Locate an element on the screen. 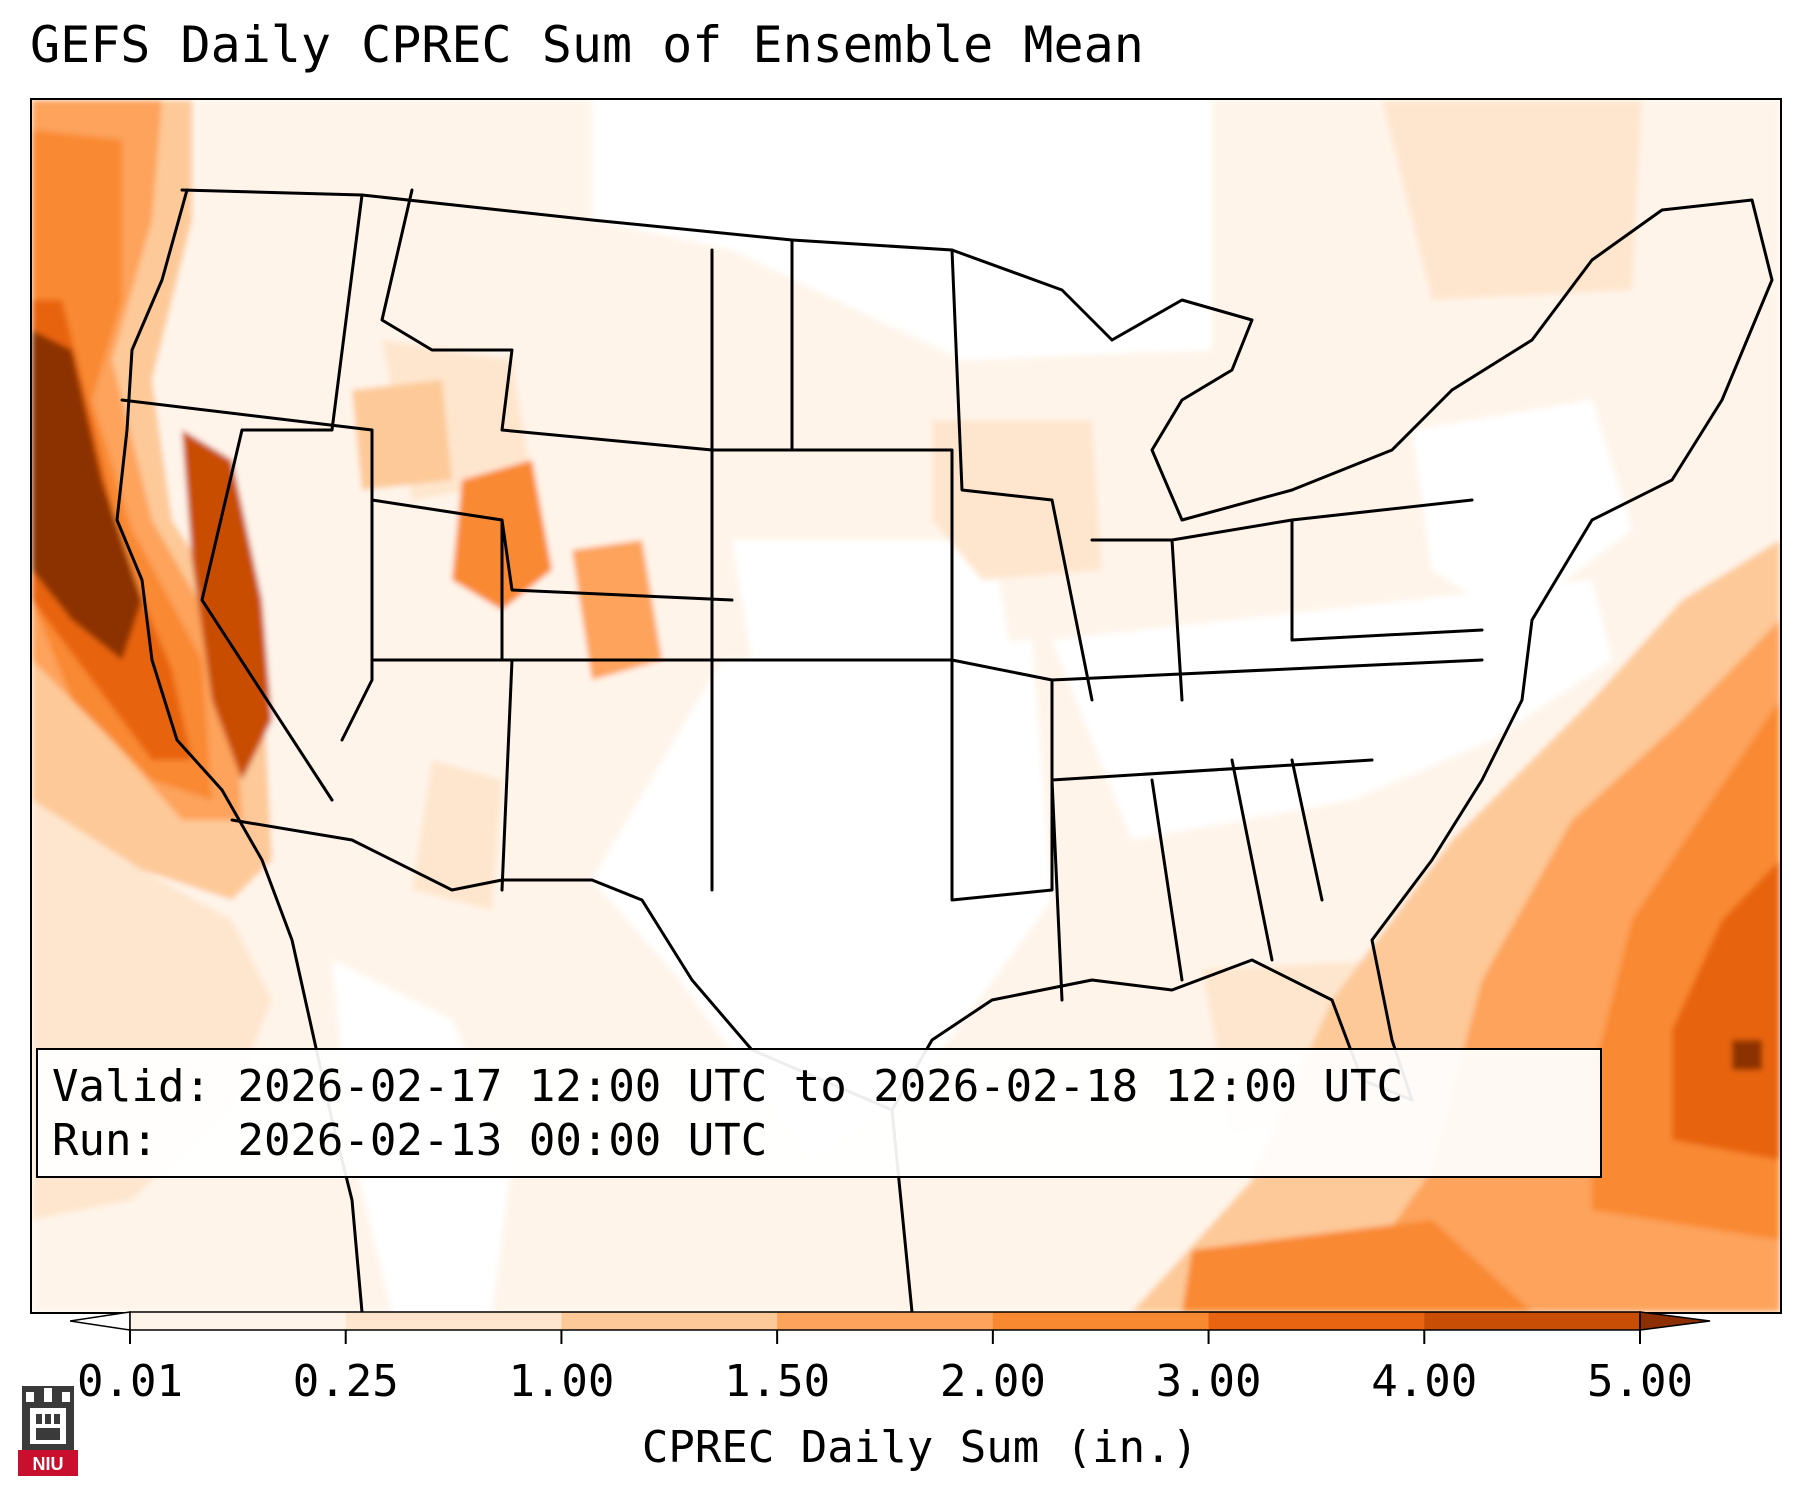  colorbar-tick-label: 5.00 is located at coordinates (1640, 1381).